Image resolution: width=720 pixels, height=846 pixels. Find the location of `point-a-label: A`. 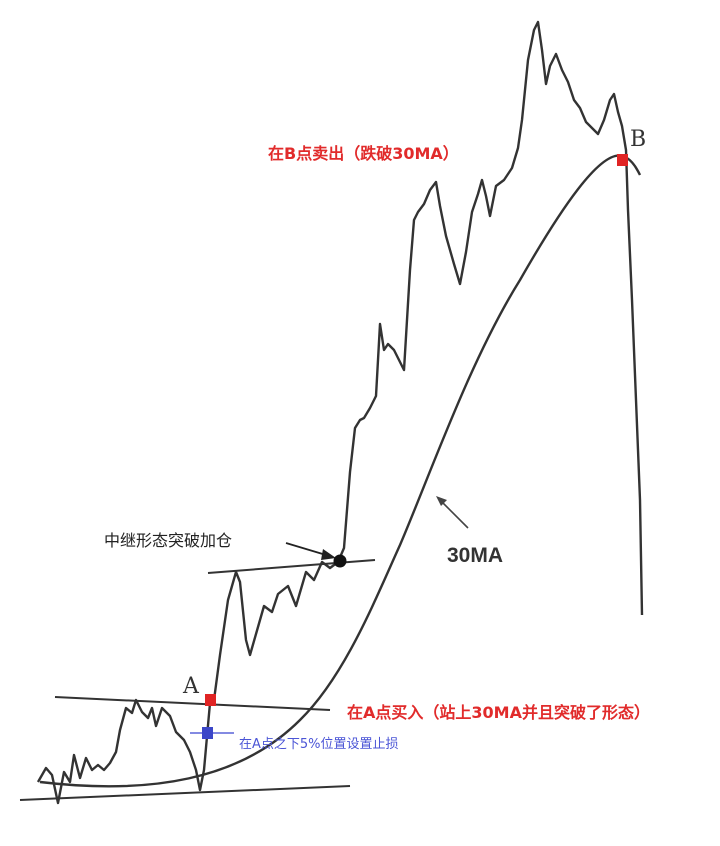

point-a-label: A is located at coordinates (191, 686).